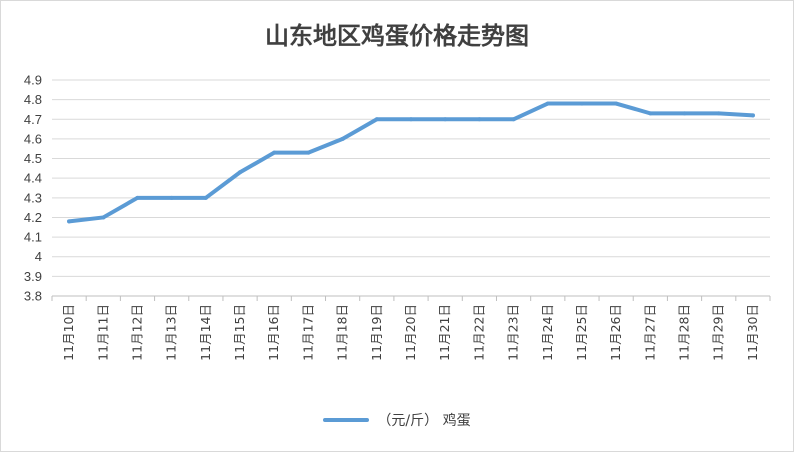  What do you see at coordinates (239, 332) in the screenshot?
I see `x-tick-label: 11月15日` at bounding box center [239, 332].